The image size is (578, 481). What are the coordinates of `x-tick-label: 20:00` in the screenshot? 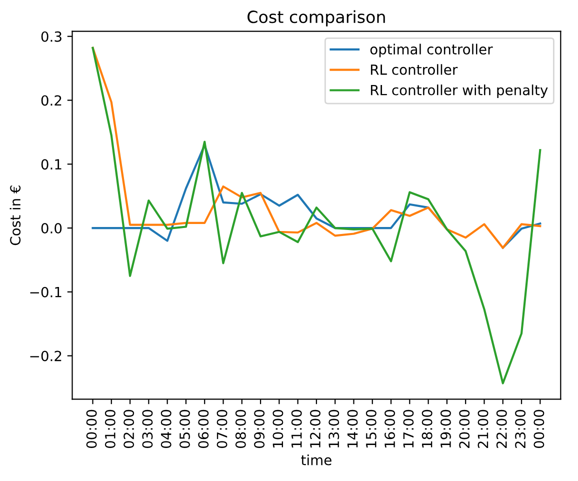 It's located at (464, 429).